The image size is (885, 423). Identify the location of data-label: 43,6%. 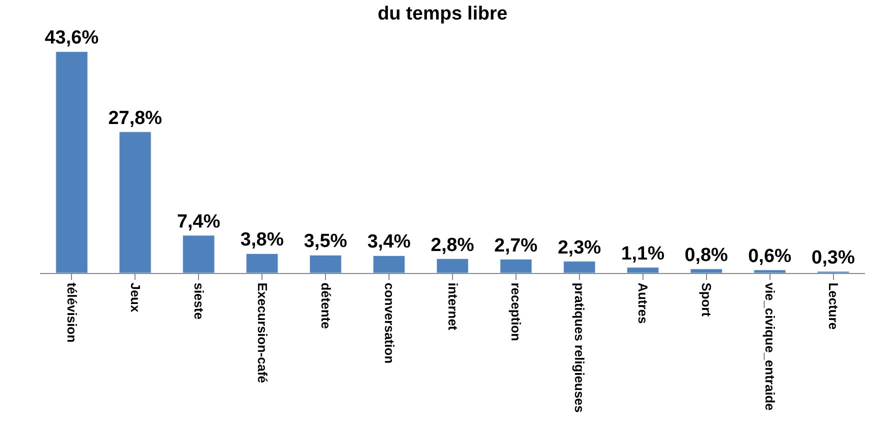
(71, 38).